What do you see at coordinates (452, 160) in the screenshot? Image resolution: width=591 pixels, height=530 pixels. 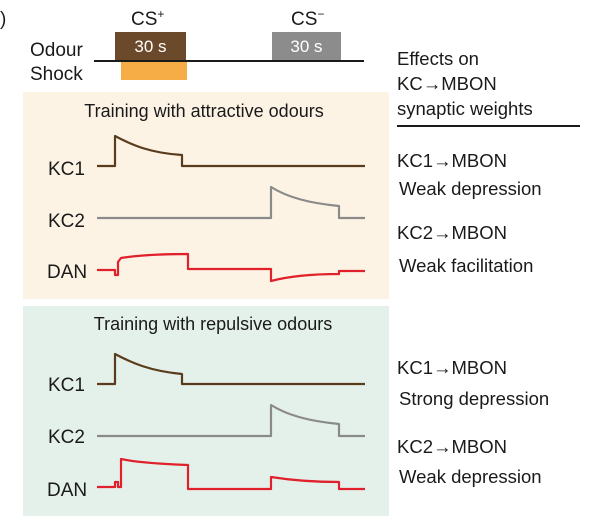 I see `attractive-effect-1-synapse: KC1→MBON` at bounding box center [452, 160].